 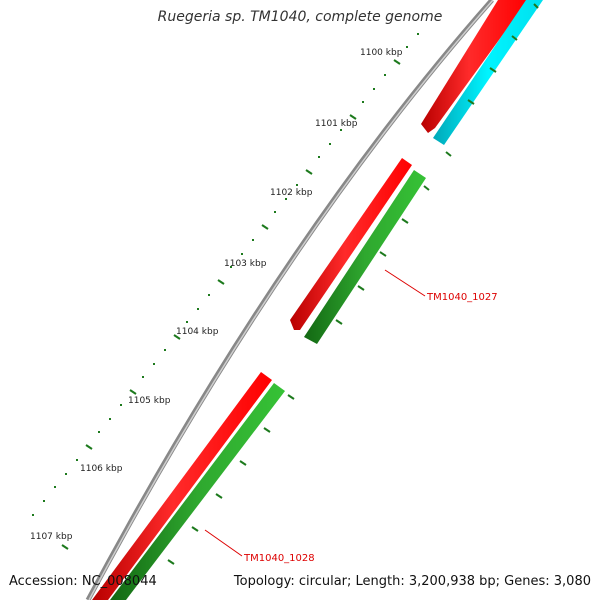 I want to click on map-title: Ruegeria sp. TM1040, complete genome, so click(x=300, y=17).